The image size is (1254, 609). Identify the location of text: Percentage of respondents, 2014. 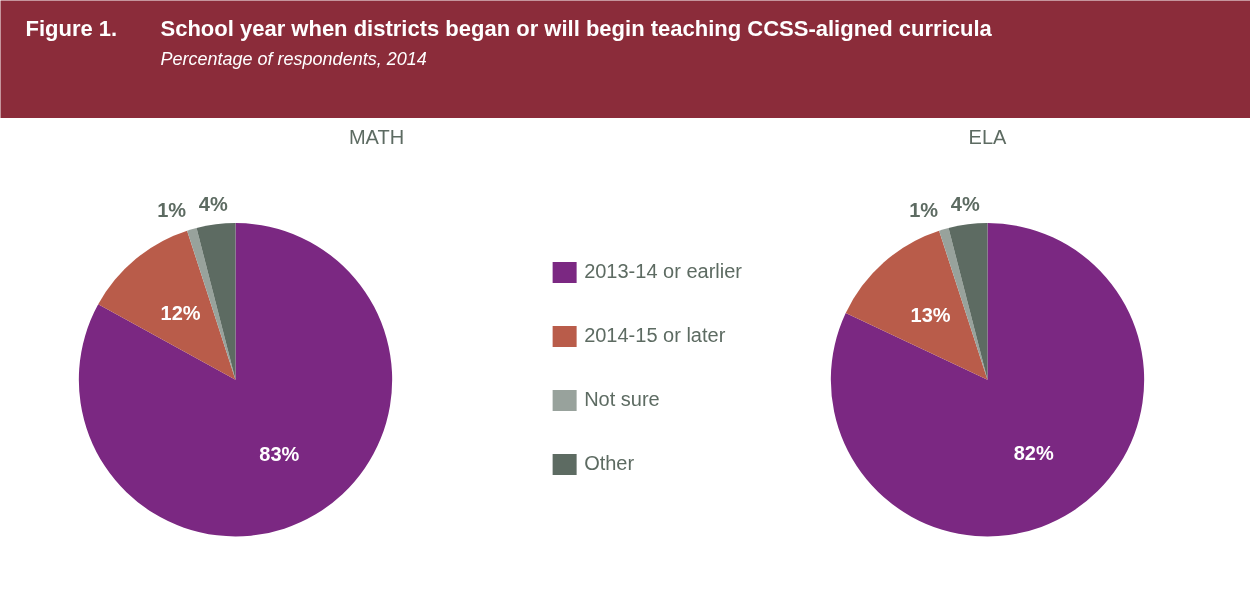
(293, 58).